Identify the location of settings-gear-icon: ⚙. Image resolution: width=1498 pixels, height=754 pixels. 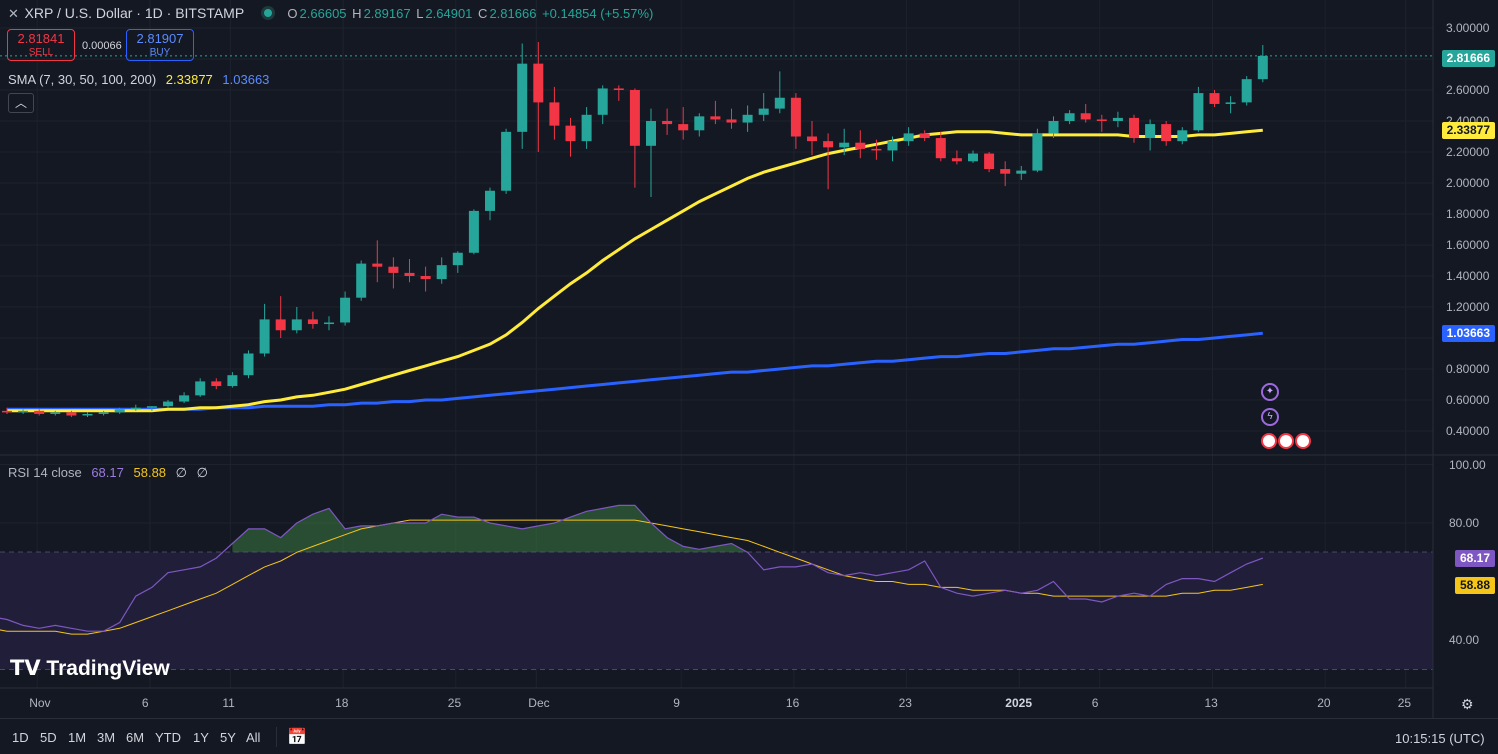
(1467, 704).